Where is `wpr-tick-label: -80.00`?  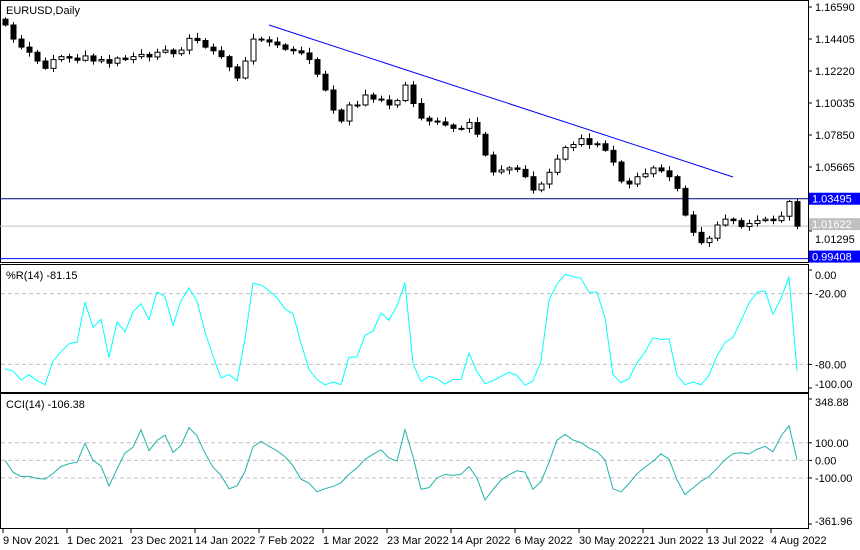
wpr-tick-label: -80.00 is located at coordinates (830, 365).